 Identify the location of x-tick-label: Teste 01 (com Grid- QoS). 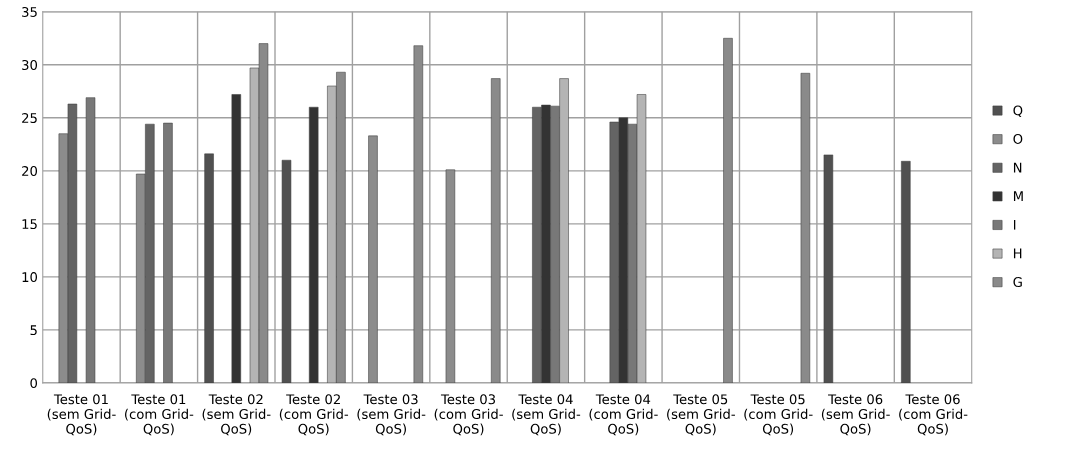
(159, 415).